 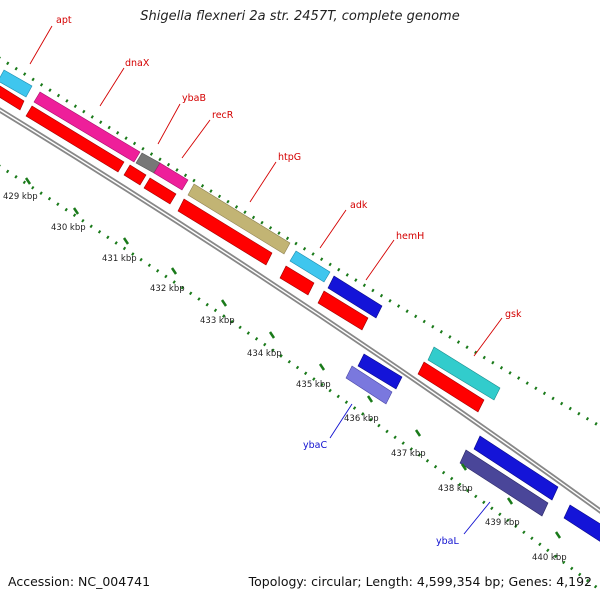 What do you see at coordinates (359, 205) in the screenshot?
I see `gene-label-adk: adk` at bounding box center [359, 205].